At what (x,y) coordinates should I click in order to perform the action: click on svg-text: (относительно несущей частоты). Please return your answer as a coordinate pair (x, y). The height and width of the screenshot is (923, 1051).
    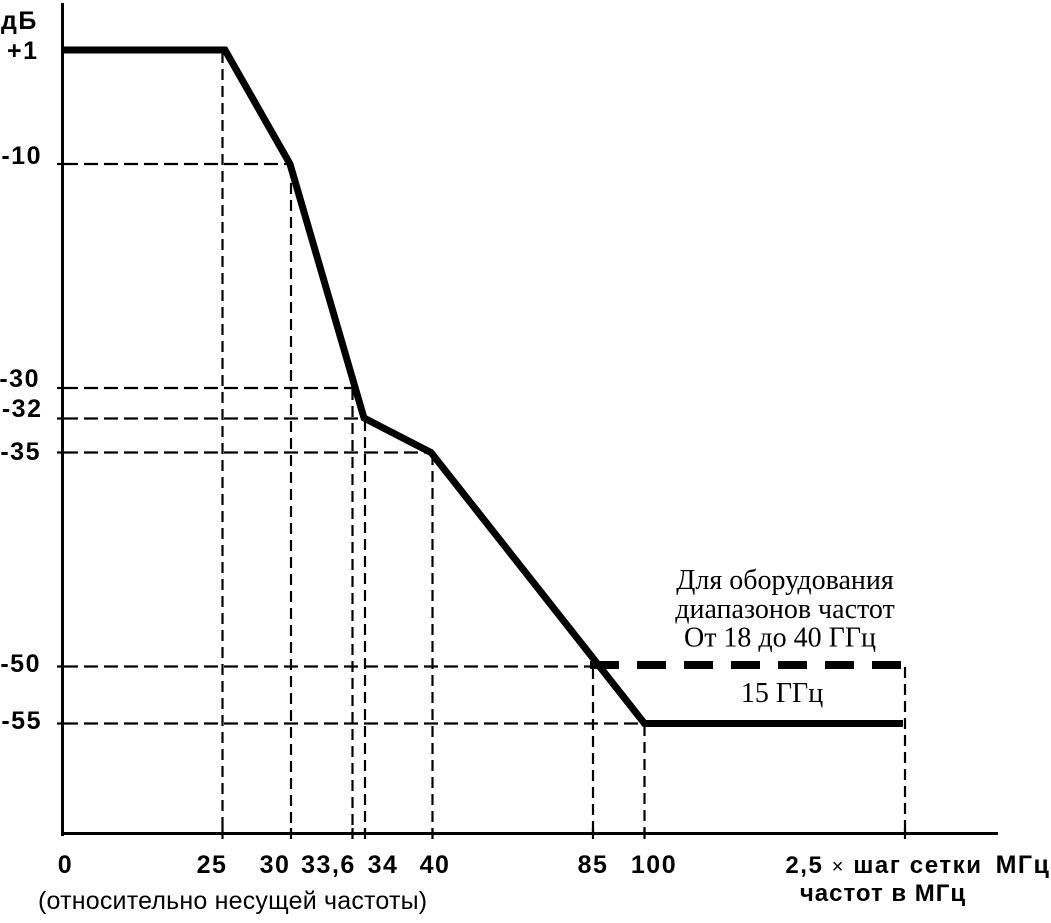
    Looking at the image, I should click on (232, 901).